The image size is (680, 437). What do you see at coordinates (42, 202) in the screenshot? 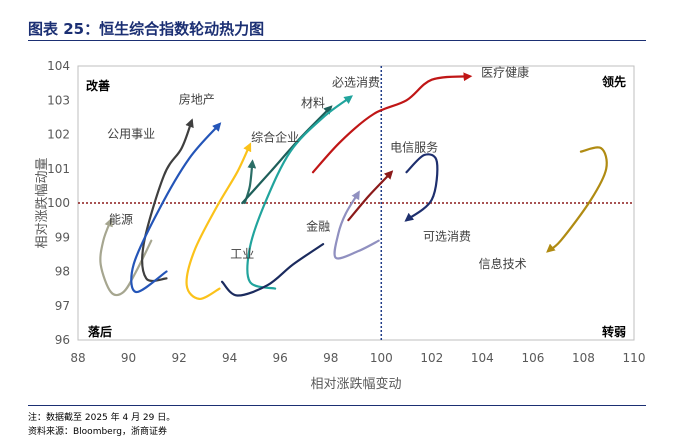
I see `y-axis-title: 相对涨跌幅动量` at bounding box center [42, 202].